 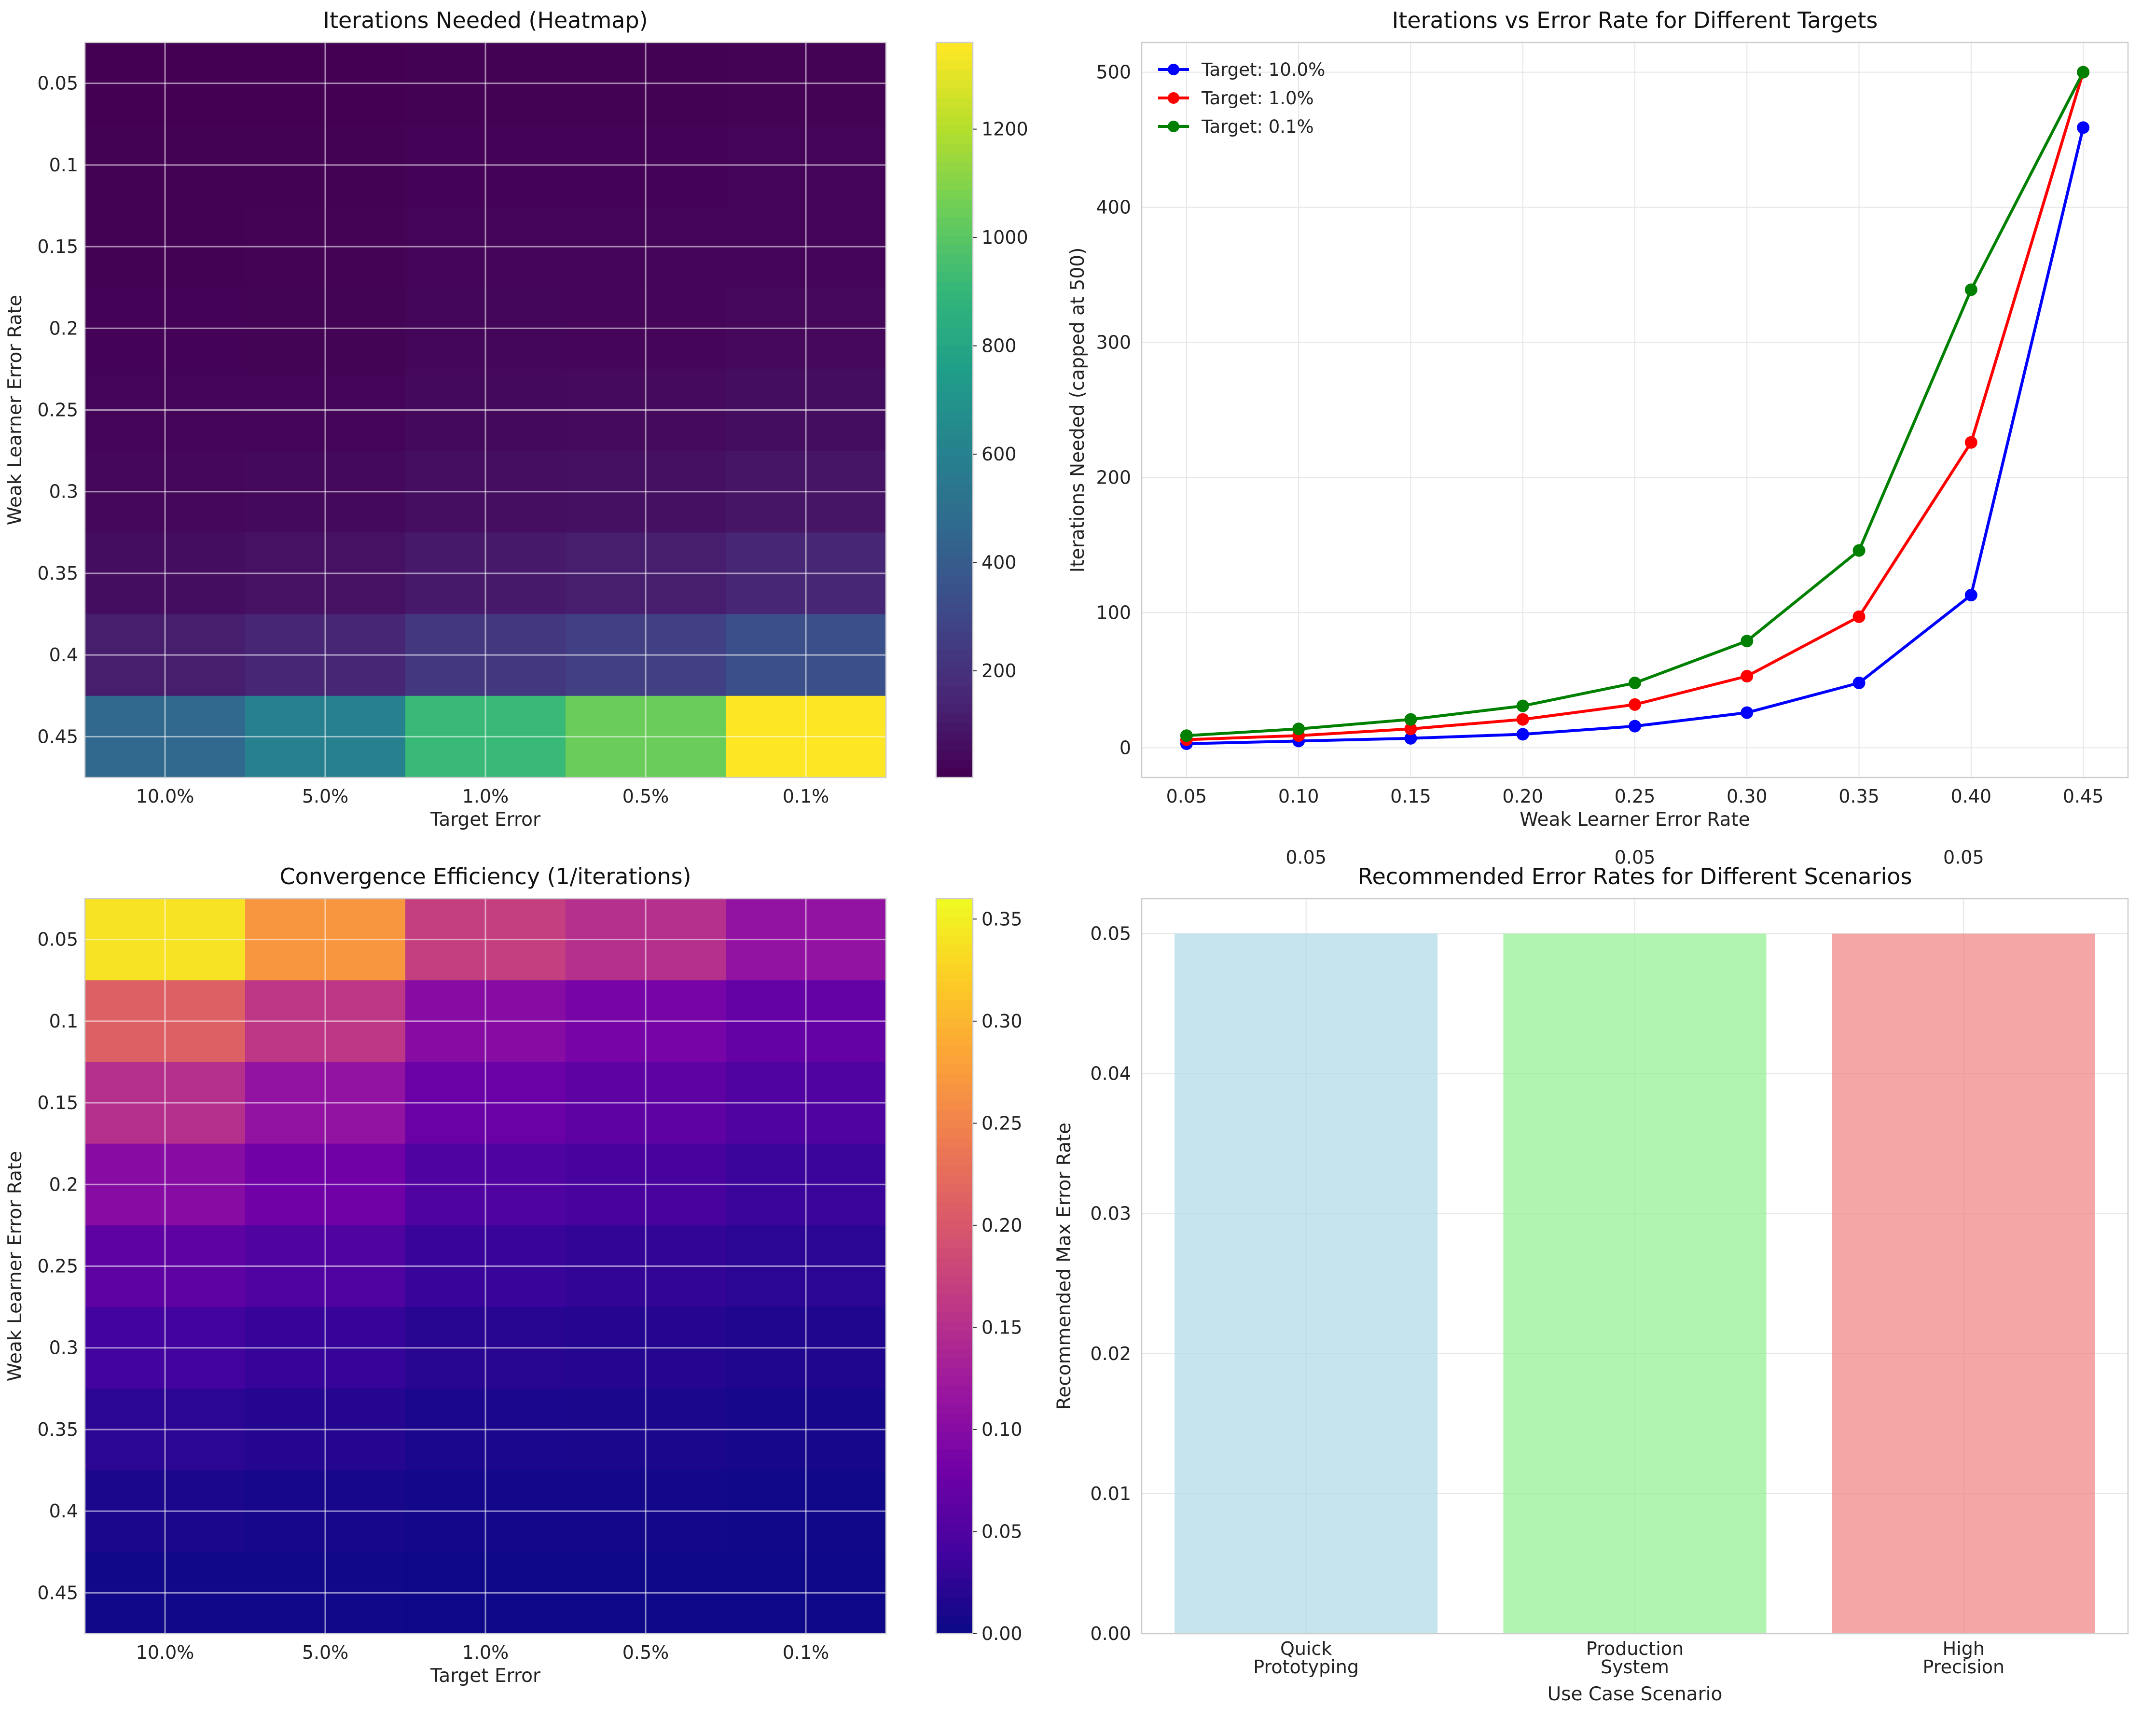 What do you see at coordinates (999, 562) in the screenshot?
I see `colorbar-tick-label: 400` at bounding box center [999, 562].